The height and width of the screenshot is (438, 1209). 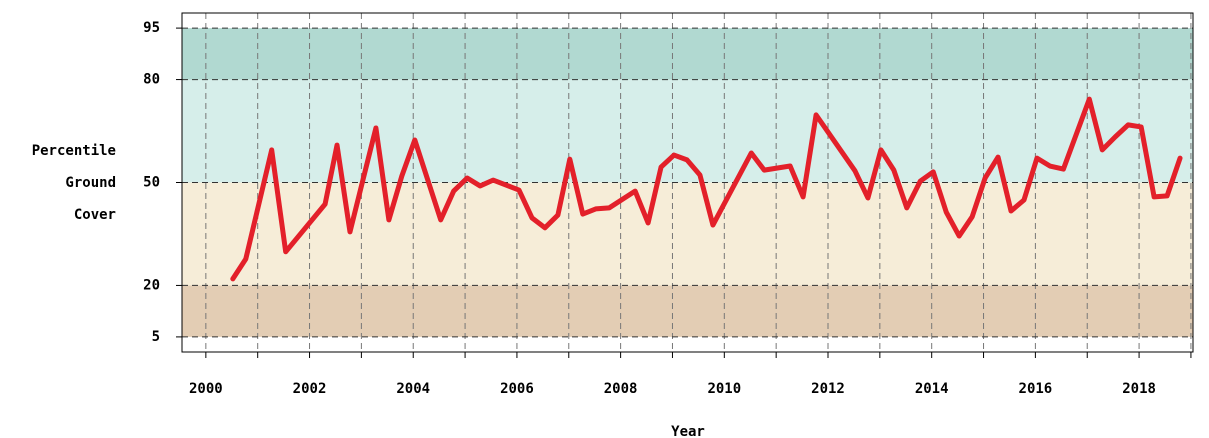 I want to click on y-axis-label: Cover, so click(x=95, y=215).